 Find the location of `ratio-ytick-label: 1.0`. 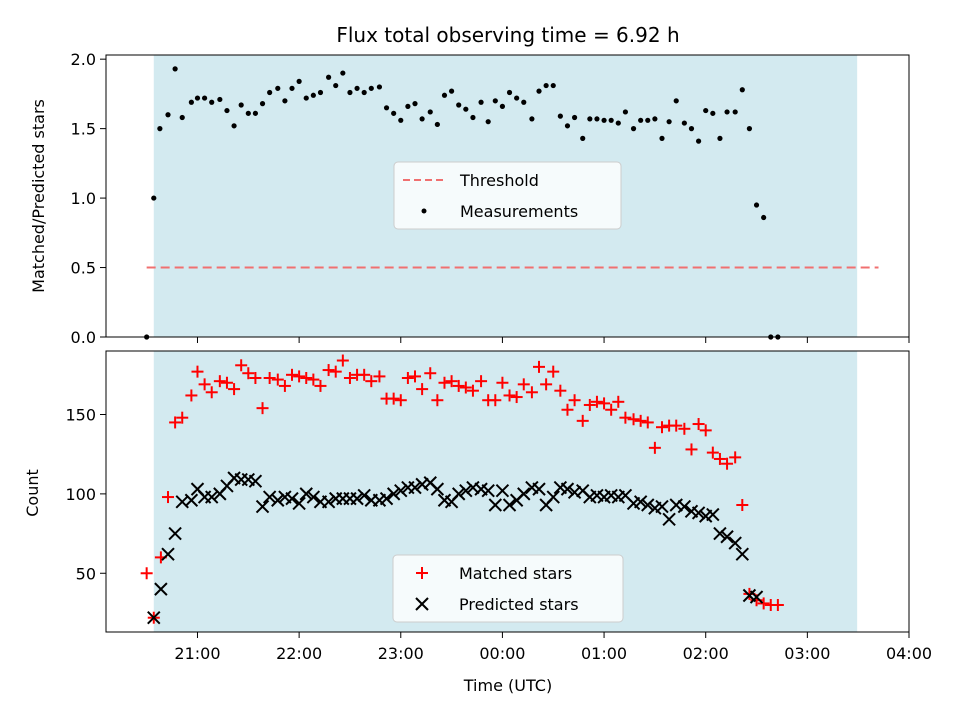

ratio-ytick-label: 1.0 is located at coordinates (83, 198).